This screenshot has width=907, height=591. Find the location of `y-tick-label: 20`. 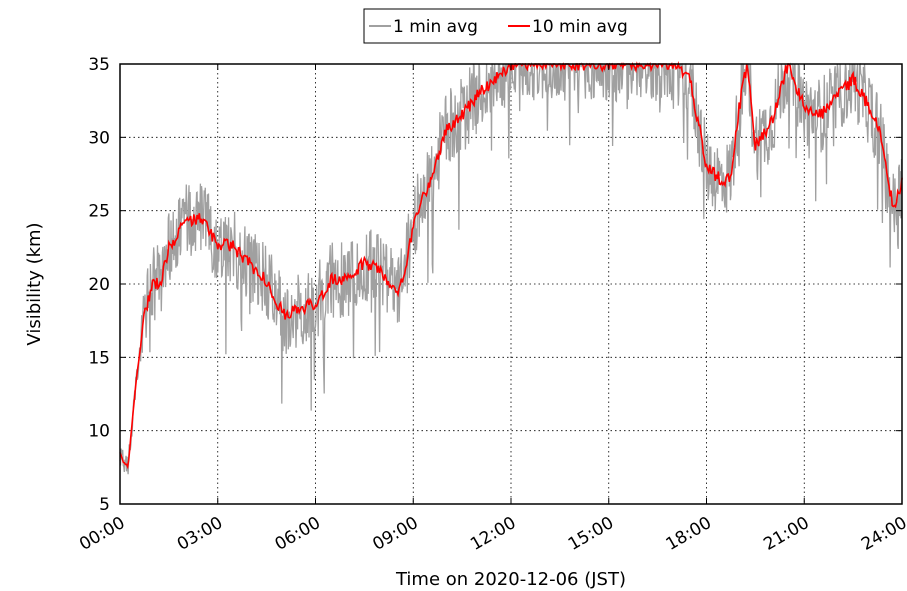

y-tick-label: 20 is located at coordinates (99, 285).